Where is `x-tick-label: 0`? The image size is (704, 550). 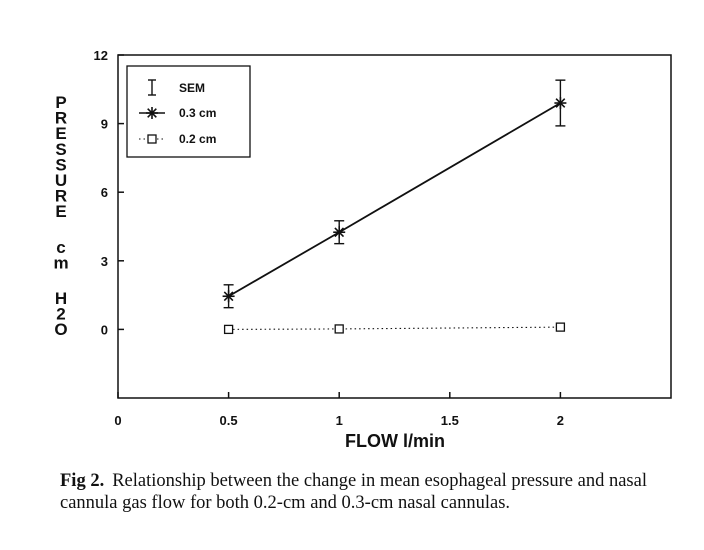
x-tick-label: 0 is located at coordinates (117, 420).